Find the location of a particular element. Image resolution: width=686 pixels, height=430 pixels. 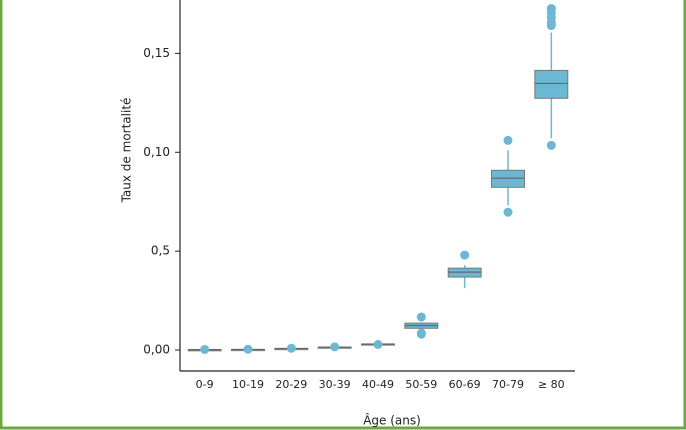

y-tick-label: 0,00 is located at coordinates (156, 350).